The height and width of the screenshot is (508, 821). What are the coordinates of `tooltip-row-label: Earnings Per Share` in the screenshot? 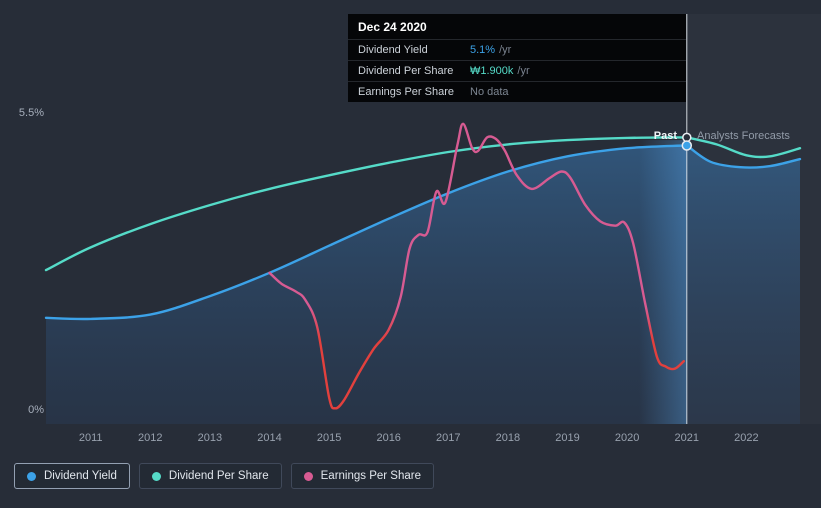 It's located at (406, 92).